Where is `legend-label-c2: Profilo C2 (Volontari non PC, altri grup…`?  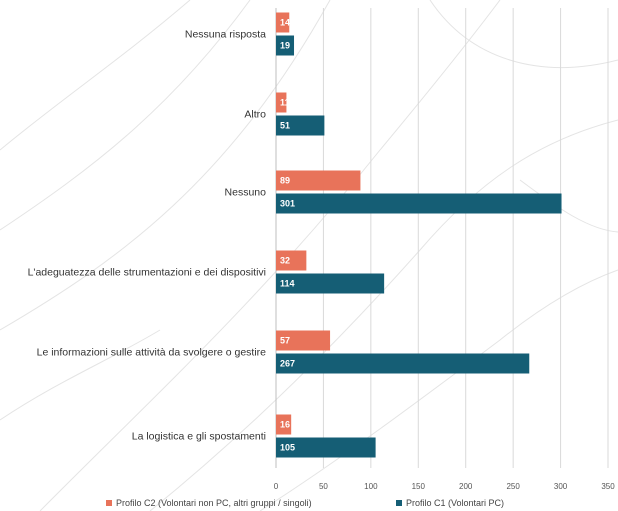
legend-label-c2: Profilo C2 (Volontari non PC, altri grup… is located at coordinates (214, 503).